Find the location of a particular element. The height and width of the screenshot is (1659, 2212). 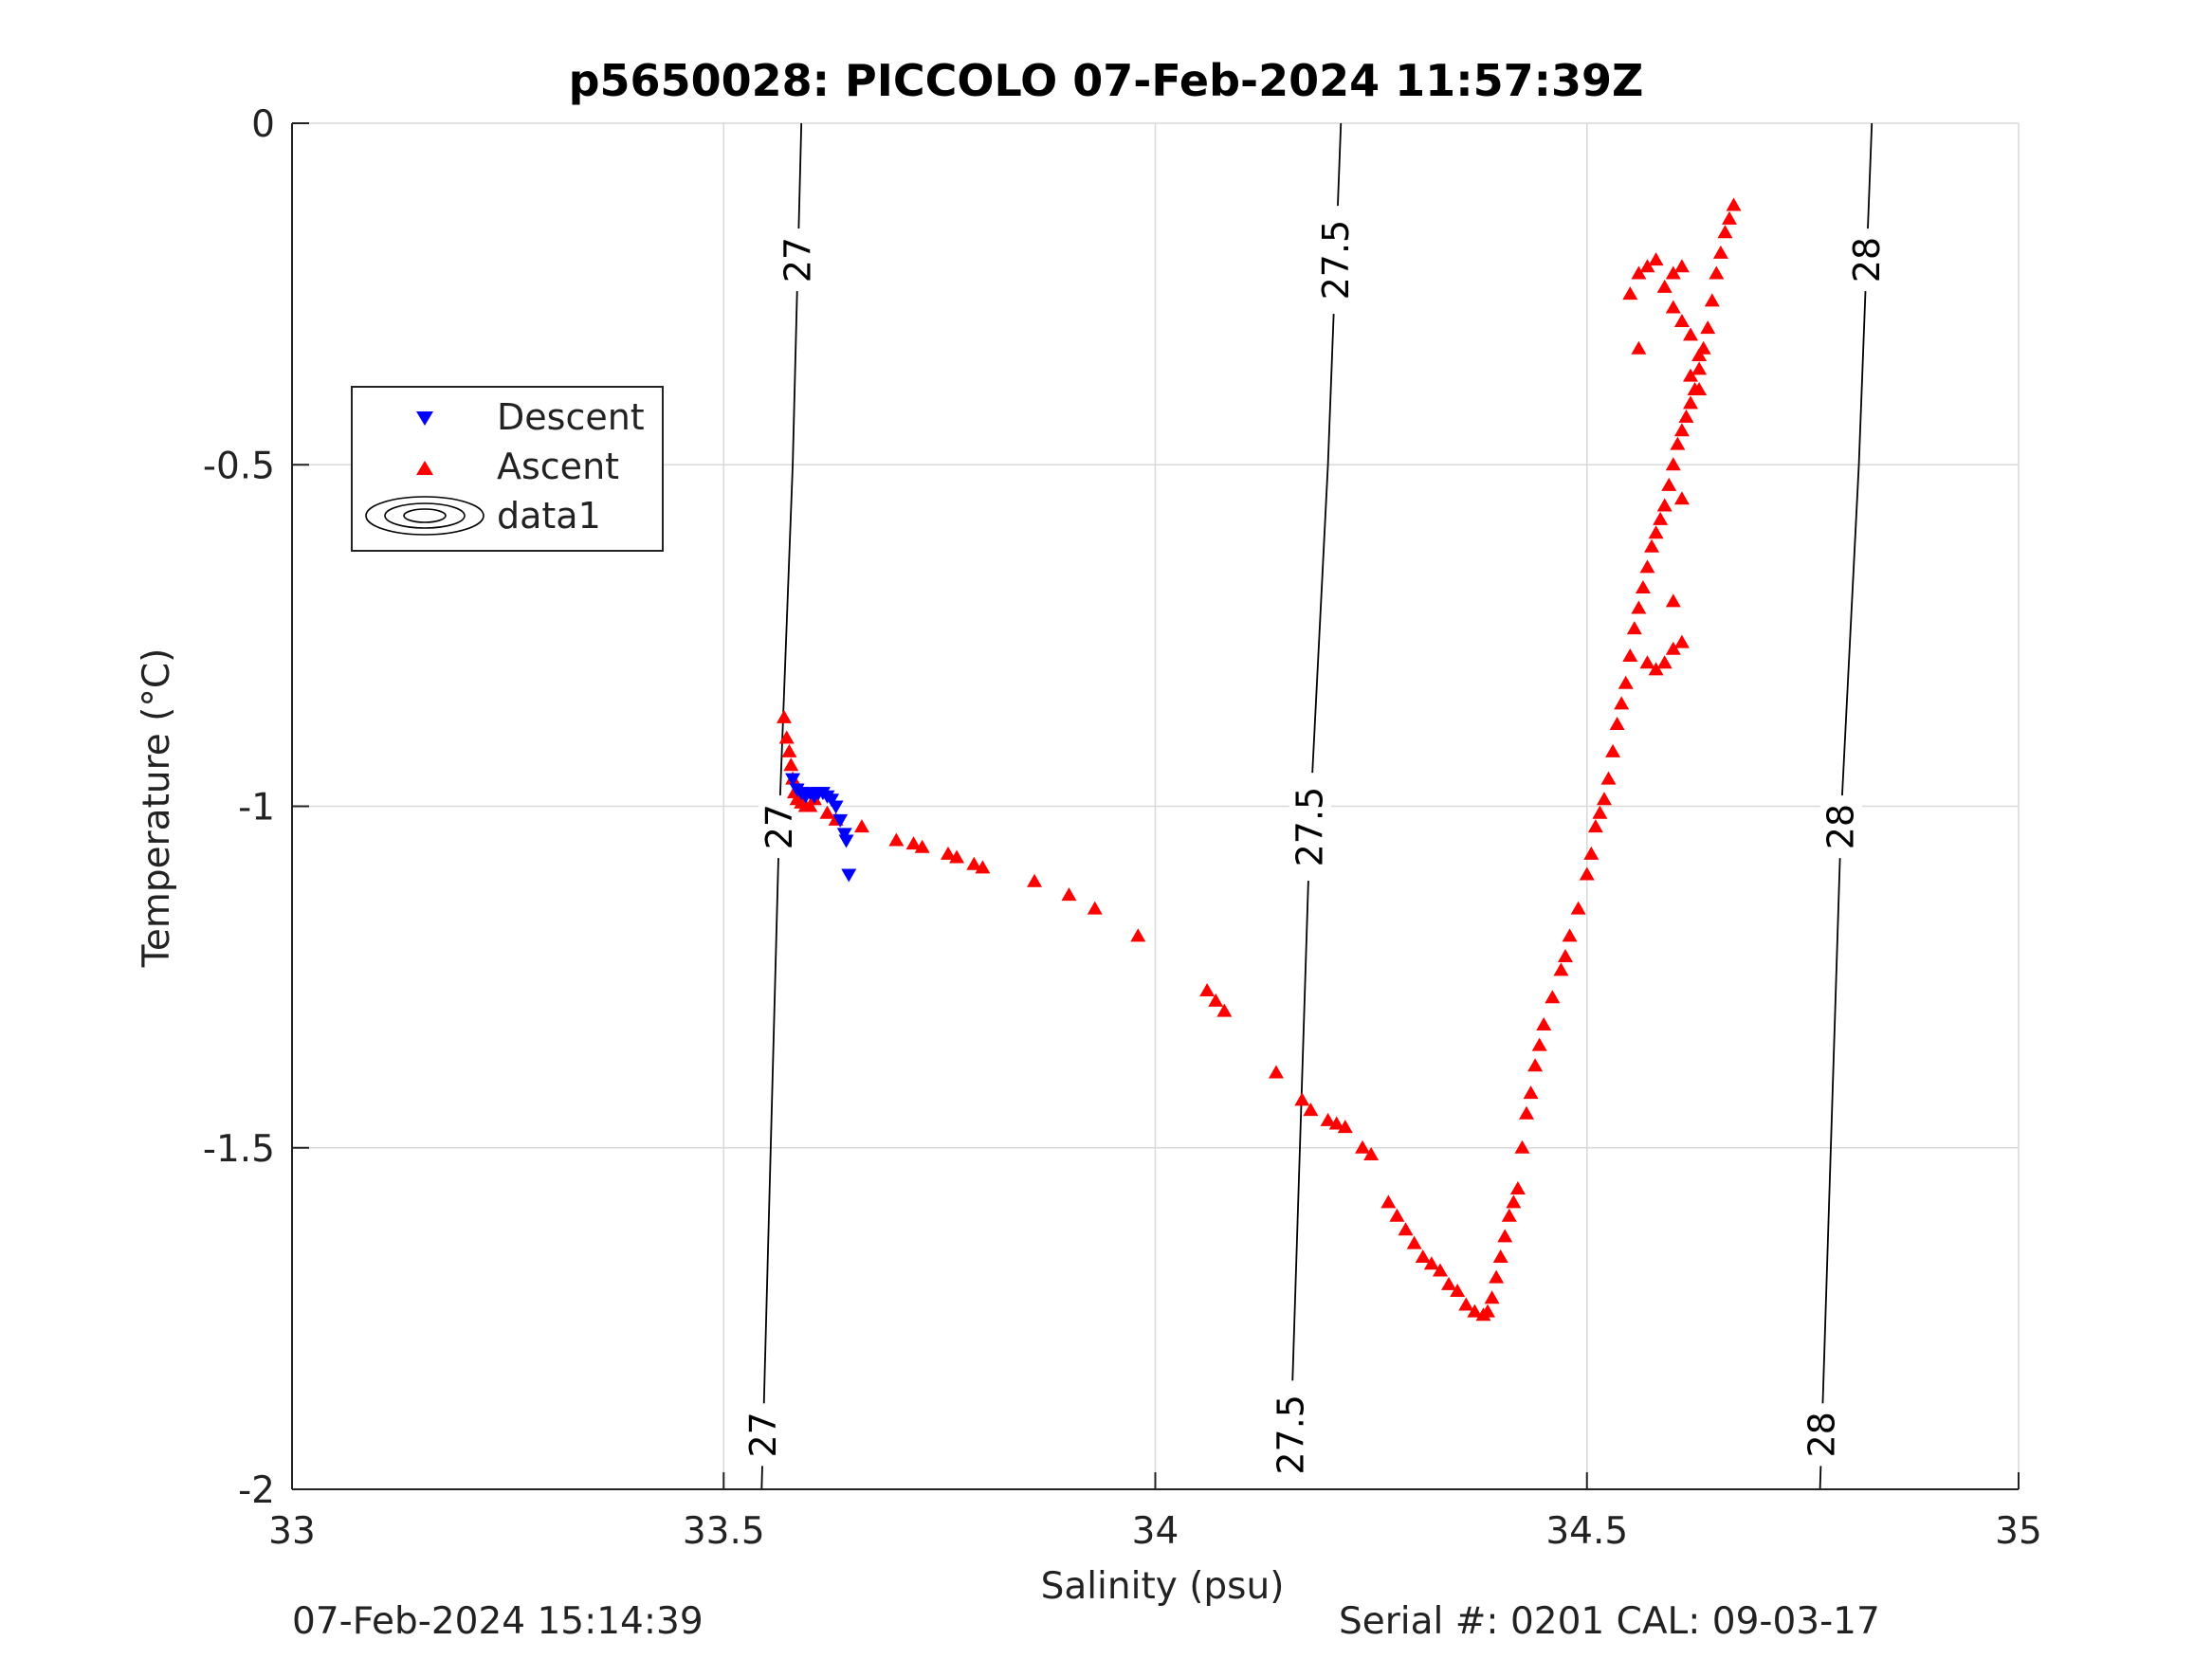

footer-serial-cal: Serial #: 0201 CAL: 09-03-17 is located at coordinates (1609, 1621).